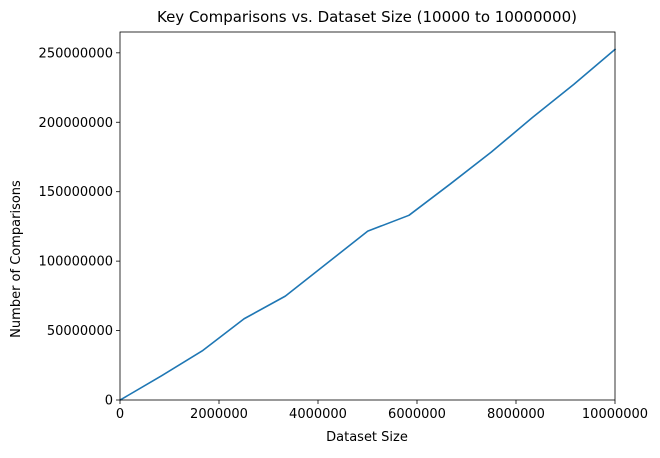 Image resolution: width=660 pixels, height=458 pixels. I want to click on y-axis-title: Number of Comparisons, so click(16, 259).